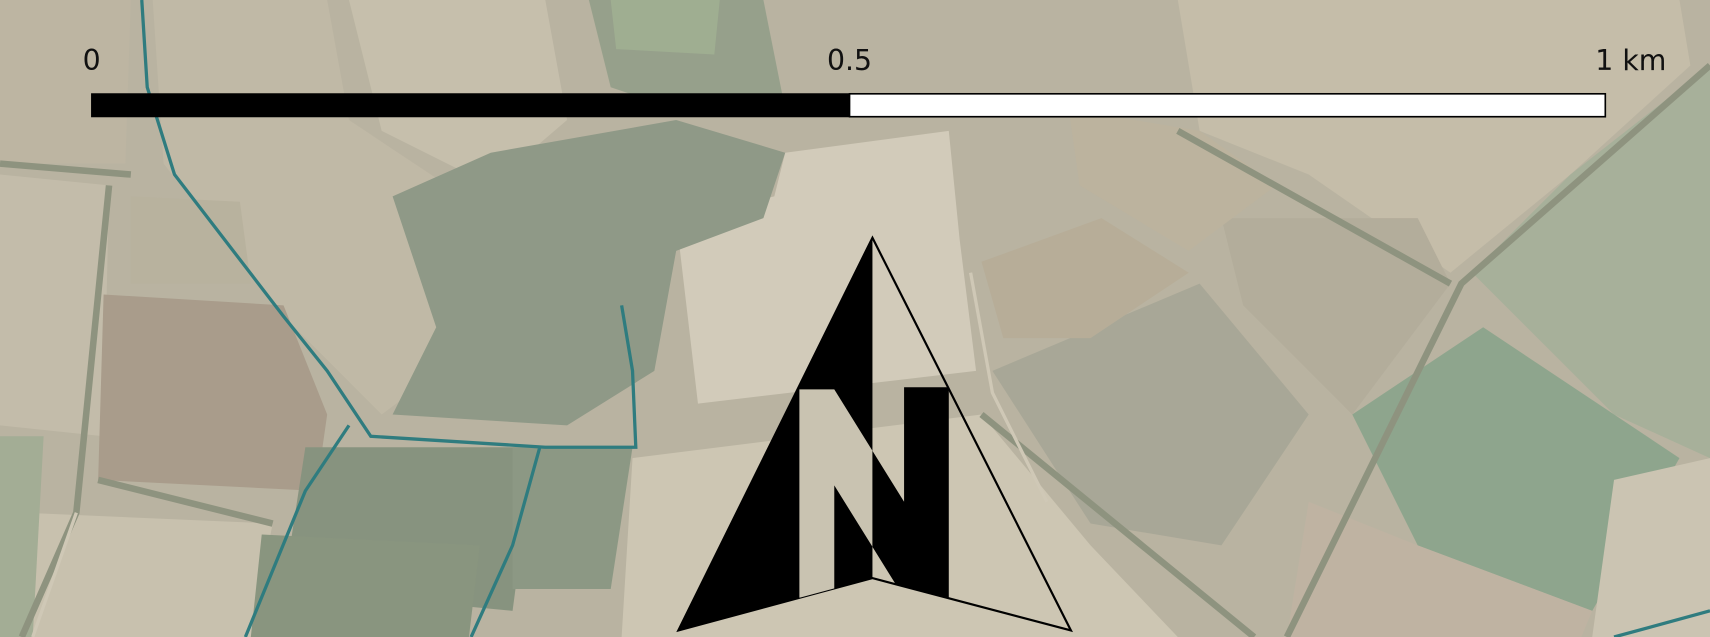  What do you see at coordinates (1630, 60) in the screenshot?
I see `scale-label: 1 km` at bounding box center [1630, 60].